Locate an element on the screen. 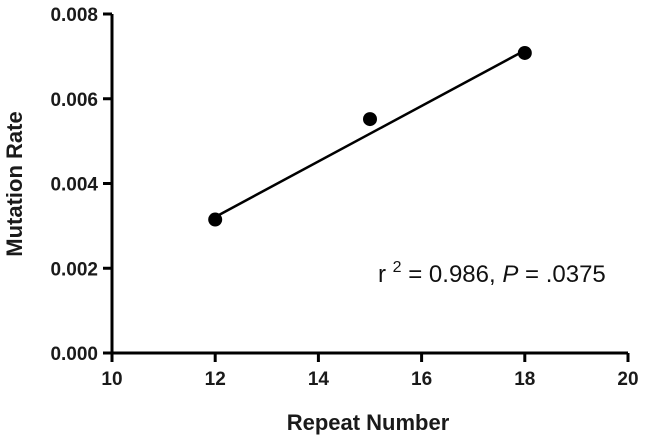 The height and width of the screenshot is (441, 664). x-tick-label: 12 is located at coordinates (215, 379).